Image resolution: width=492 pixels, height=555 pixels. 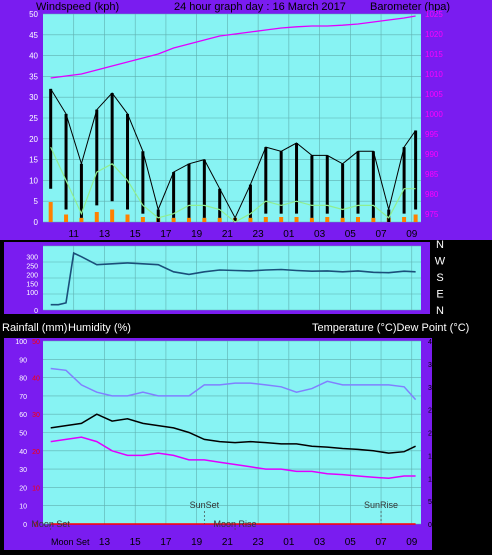 I want to click on dew-point-line, so click(x=233, y=458).